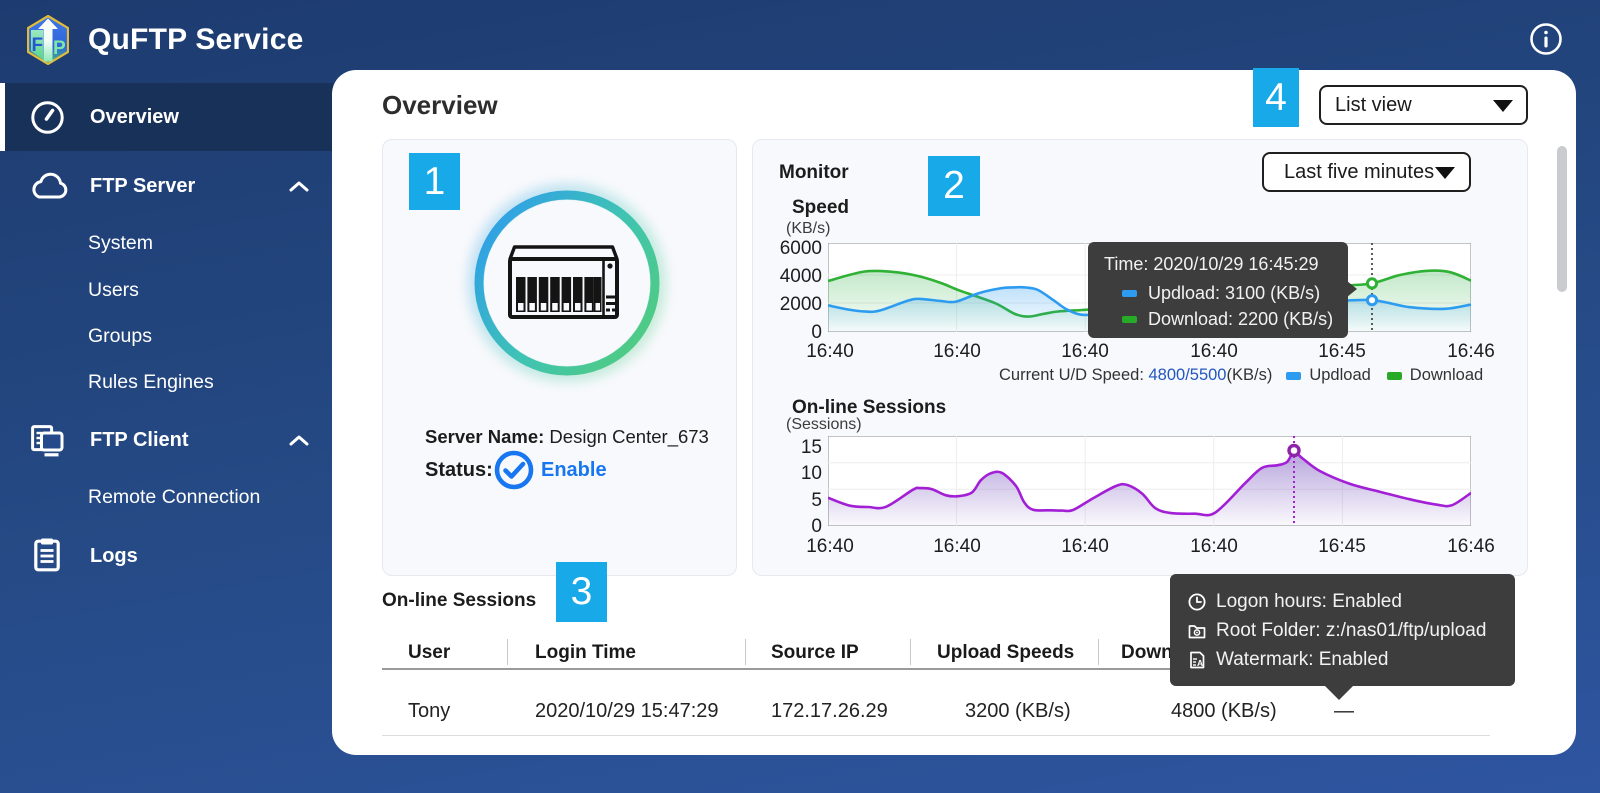  Describe the element at coordinates (38, 45) in the screenshot. I see `svg-text: F` at that location.